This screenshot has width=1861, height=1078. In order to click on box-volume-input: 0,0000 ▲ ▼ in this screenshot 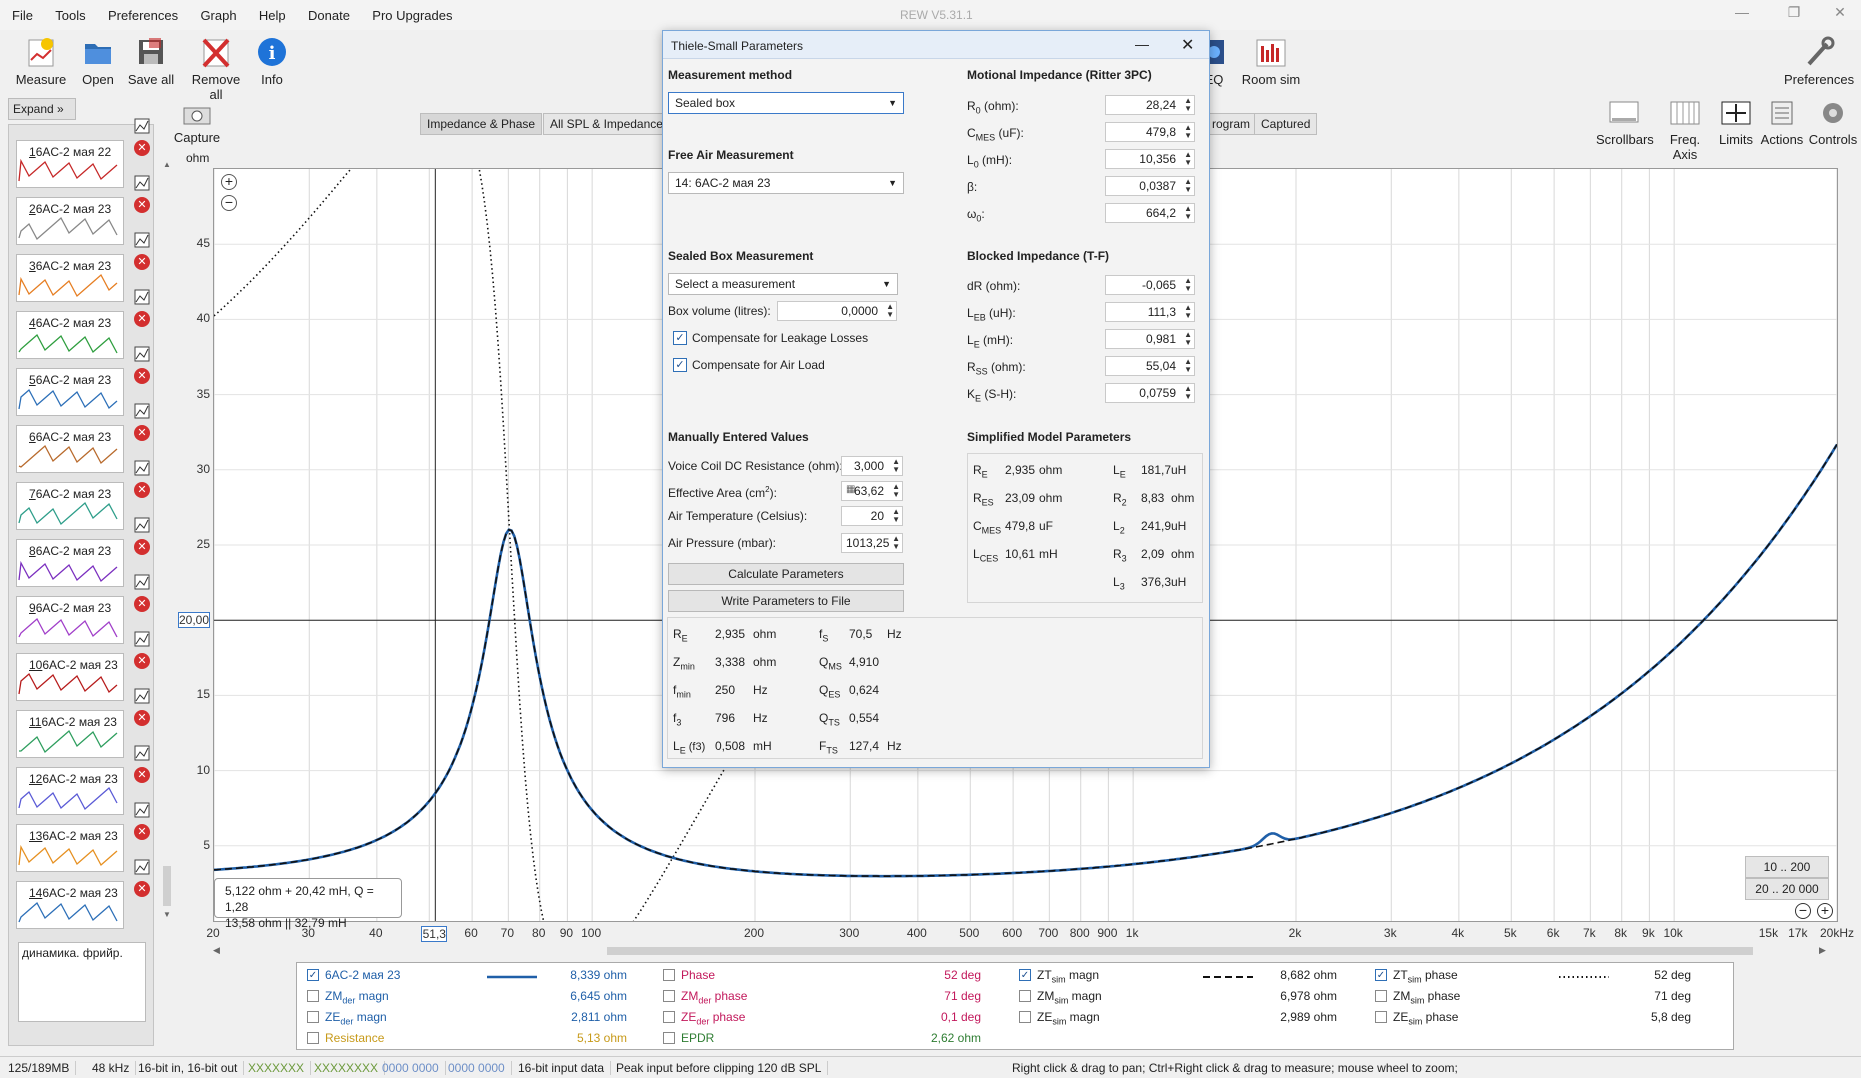, I will do `click(837, 311)`.